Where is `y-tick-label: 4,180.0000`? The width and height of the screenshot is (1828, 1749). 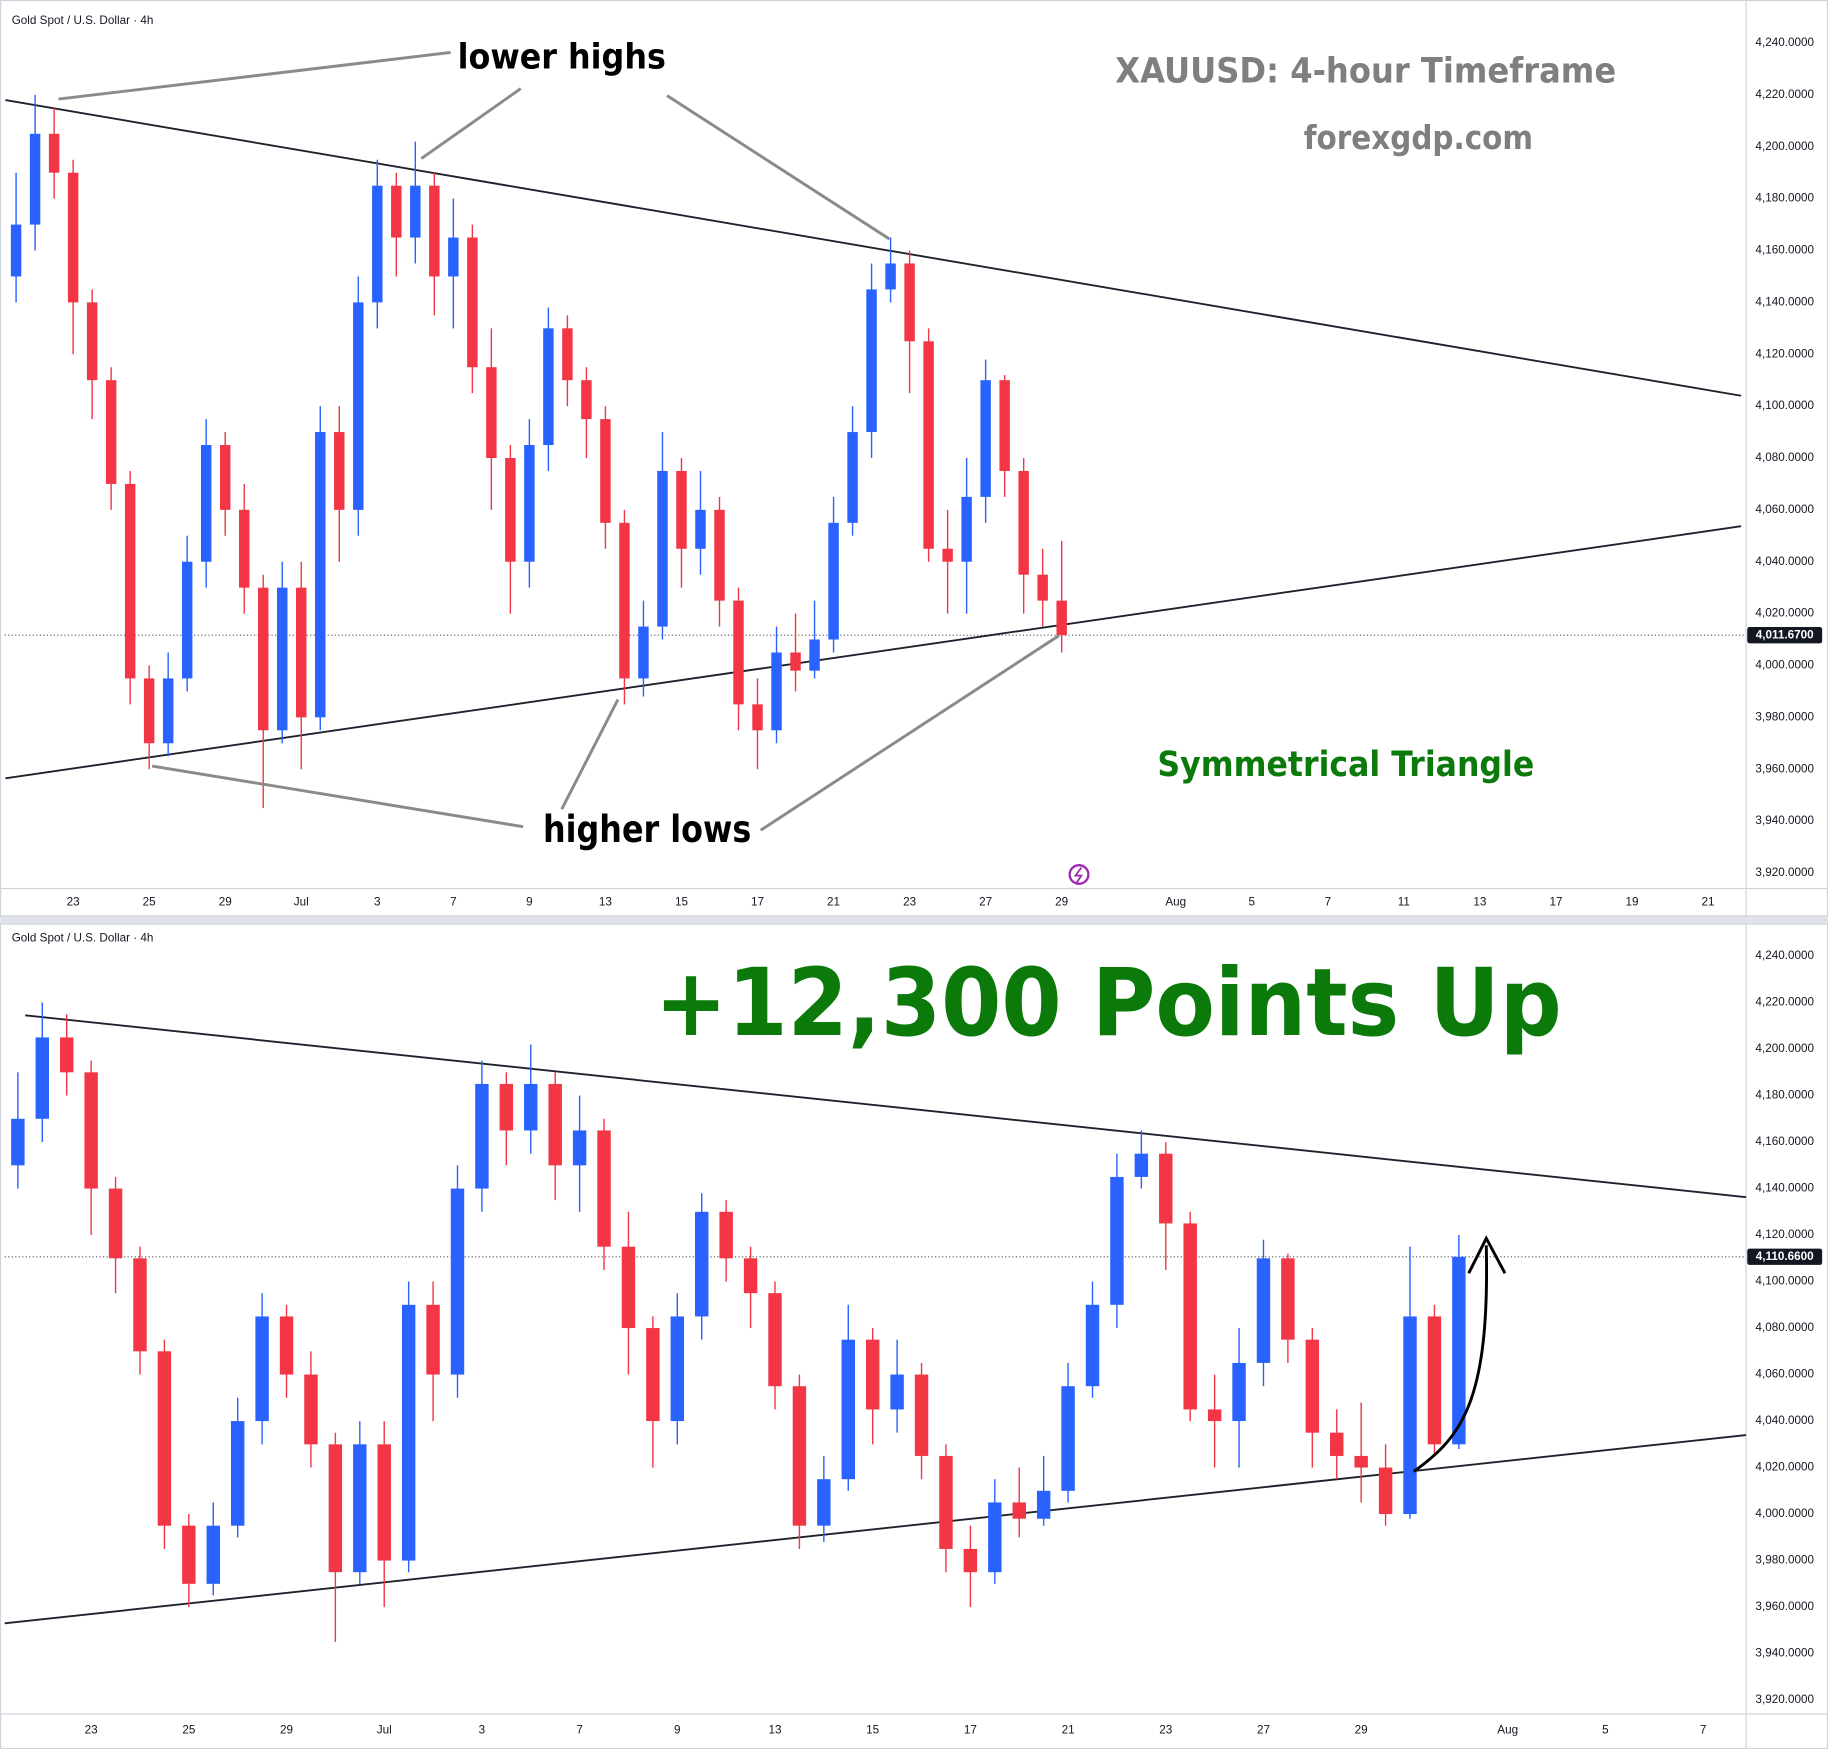
y-tick-label: 4,180.0000 is located at coordinates (1784, 198).